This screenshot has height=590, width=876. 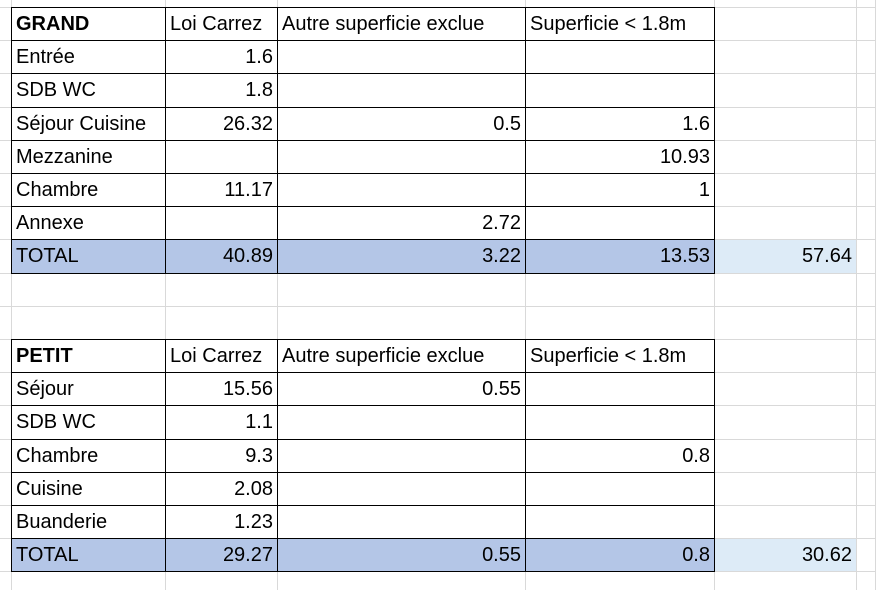 What do you see at coordinates (786, 257) in the screenshot?
I see `grand-total: 57.64` at bounding box center [786, 257].